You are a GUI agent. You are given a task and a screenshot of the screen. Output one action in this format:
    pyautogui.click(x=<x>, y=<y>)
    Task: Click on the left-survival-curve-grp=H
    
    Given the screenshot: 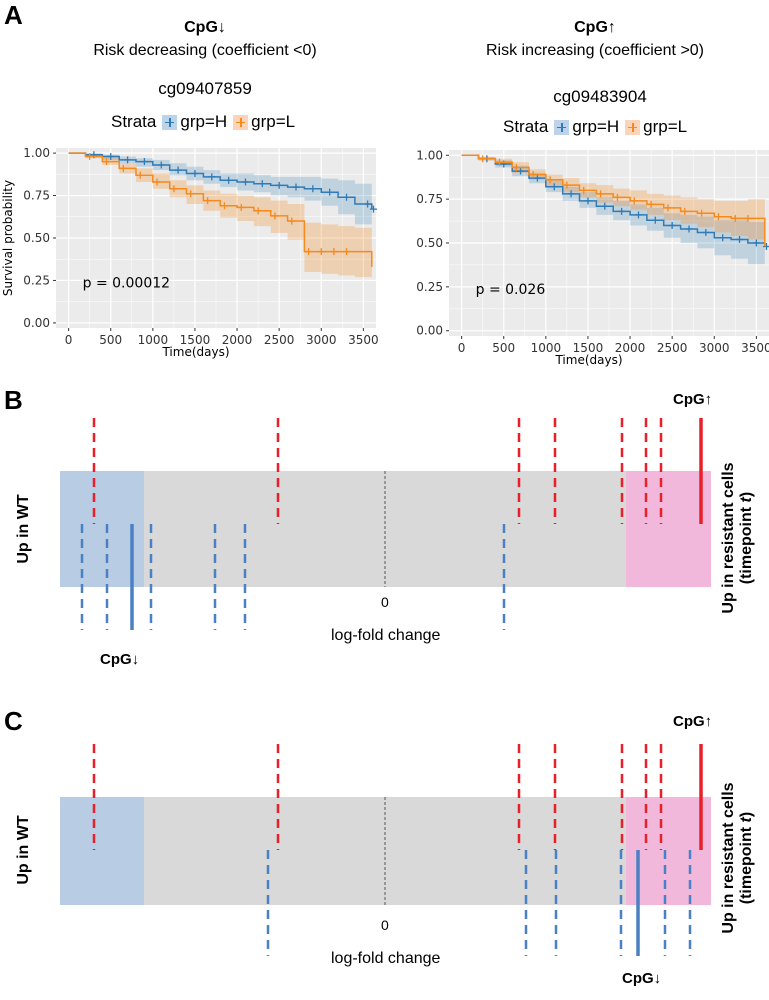 What is the action you would take?
    pyautogui.click(x=220, y=181)
    